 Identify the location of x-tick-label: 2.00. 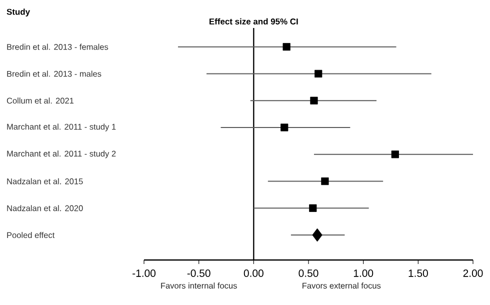
(473, 273).